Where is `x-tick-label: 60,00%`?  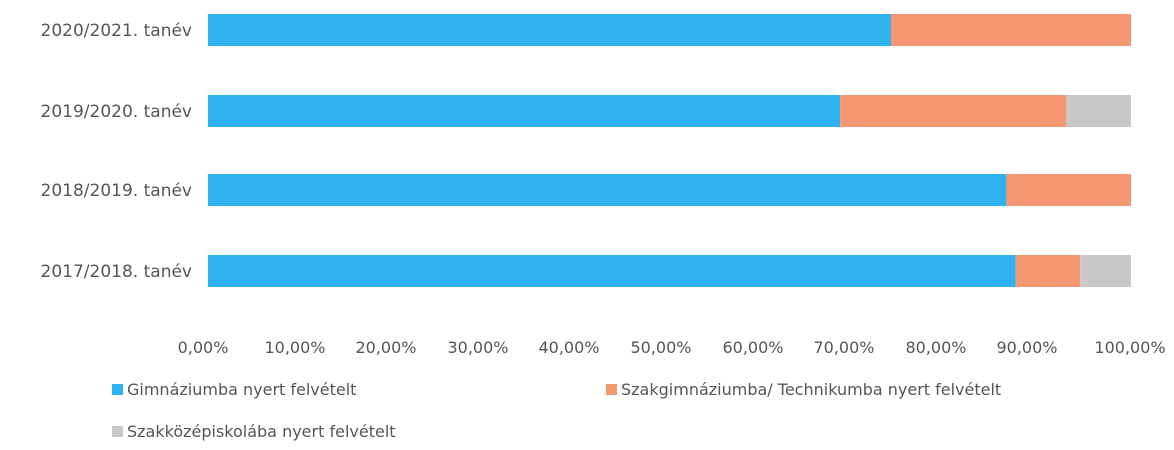
x-tick-label: 60,00% is located at coordinates (752, 347).